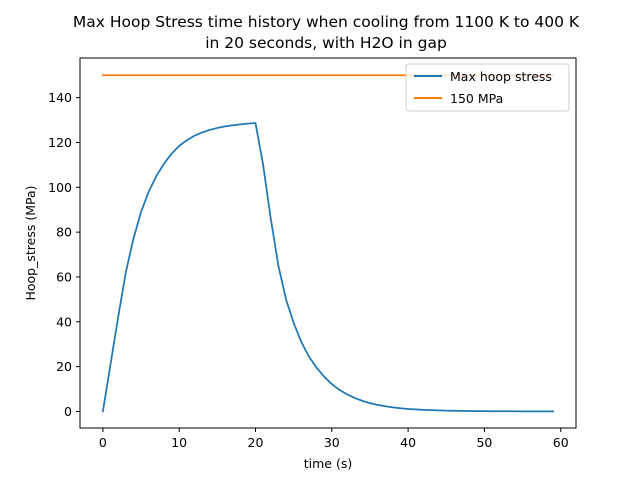 Image resolution: width=640 pixels, height=480 pixels. Describe the element at coordinates (30, 242) in the screenshot. I see `y-axis-label: Hoop_stress (MPa)` at that location.